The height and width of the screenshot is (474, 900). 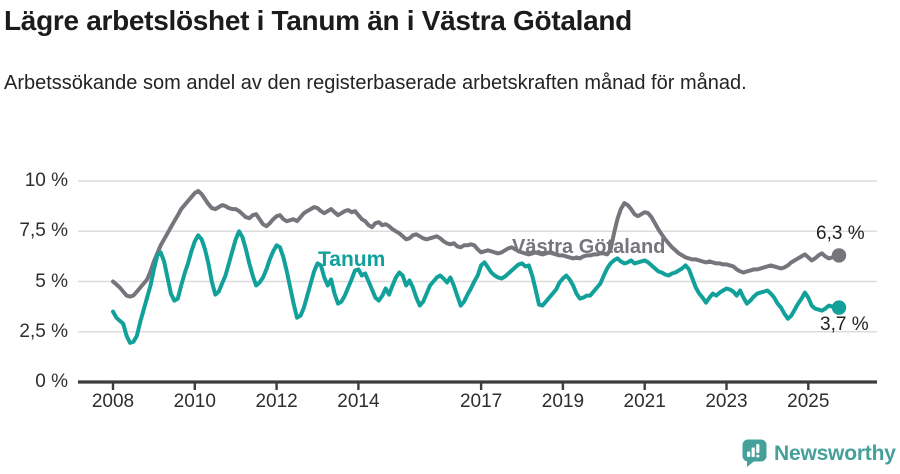 What do you see at coordinates (840, 233) in the screenshot?
I see `end-value-label-vastra-gotaland: 6,3 %` at bounding box center [840, 233].